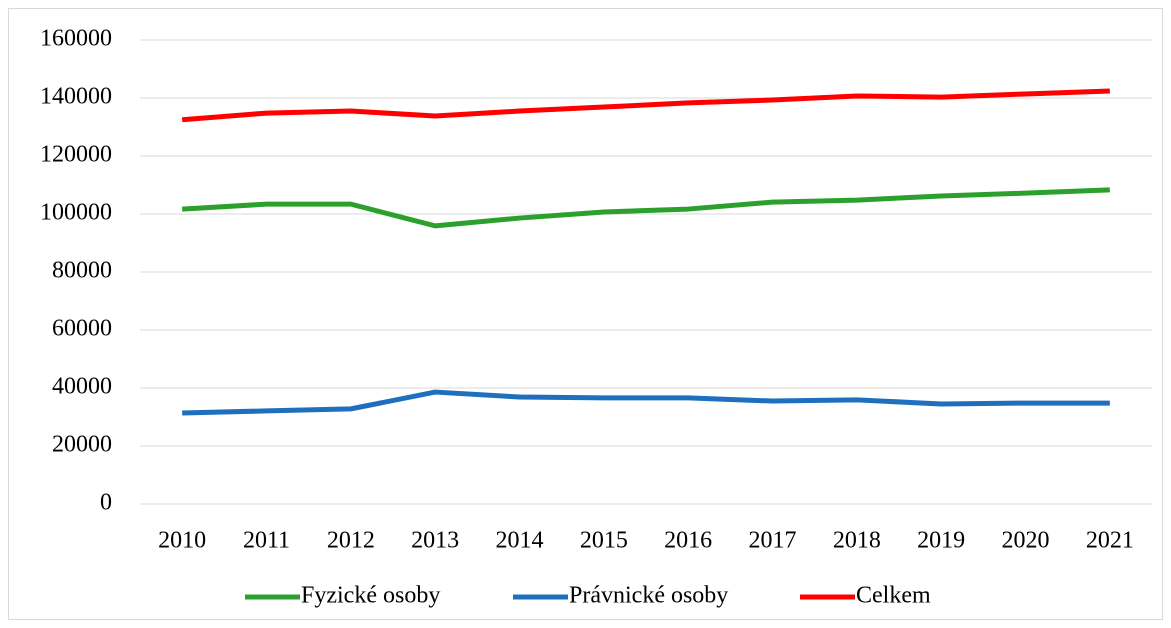 This screenshot has width=1171, height=628. I want to click on x-tick-label: 2017, so click(773, 541).